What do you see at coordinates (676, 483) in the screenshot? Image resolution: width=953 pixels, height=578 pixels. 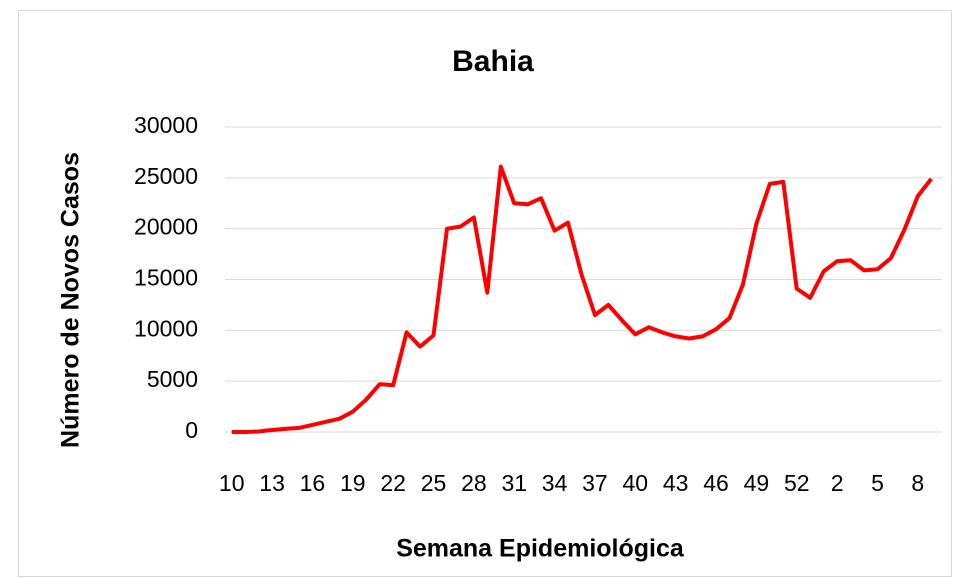 I see `x-tick-label: 43` at bounding box center [676, 483].